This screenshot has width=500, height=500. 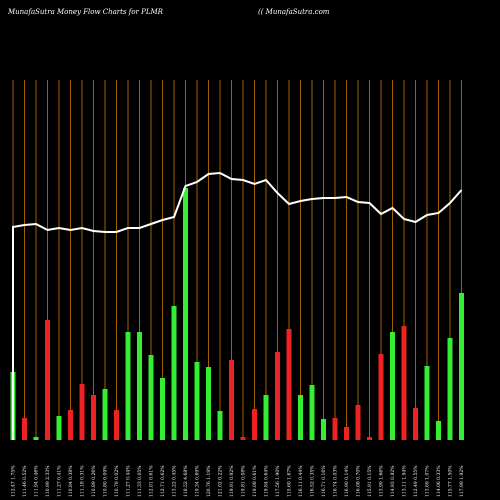 I want to click on x-tick-label: 110.84 0.38%, so click(x=71, y=481).